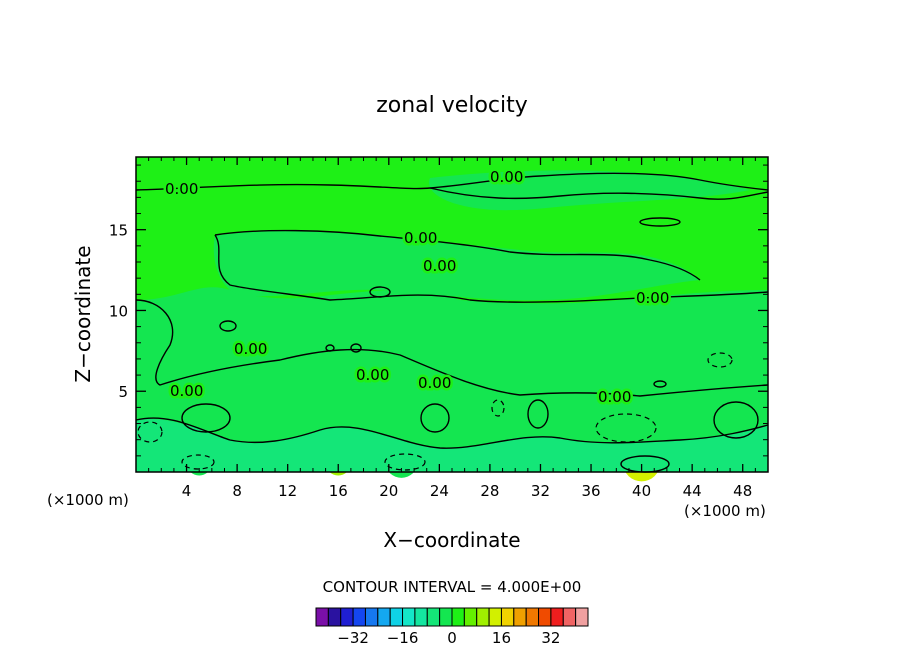 This screenshot has height=654, width=904. I want to click on colorbar, so click(452, 617).